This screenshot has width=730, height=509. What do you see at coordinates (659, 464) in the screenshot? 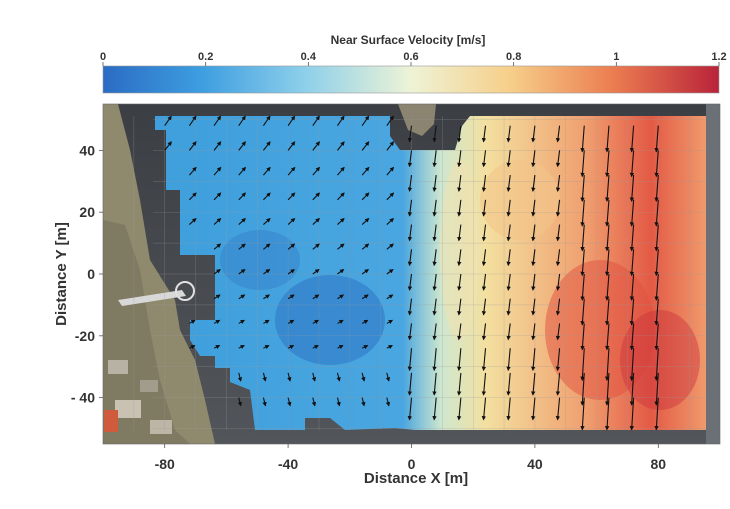
I see `x-tick-label: 80` at bounding box center [659, 464].